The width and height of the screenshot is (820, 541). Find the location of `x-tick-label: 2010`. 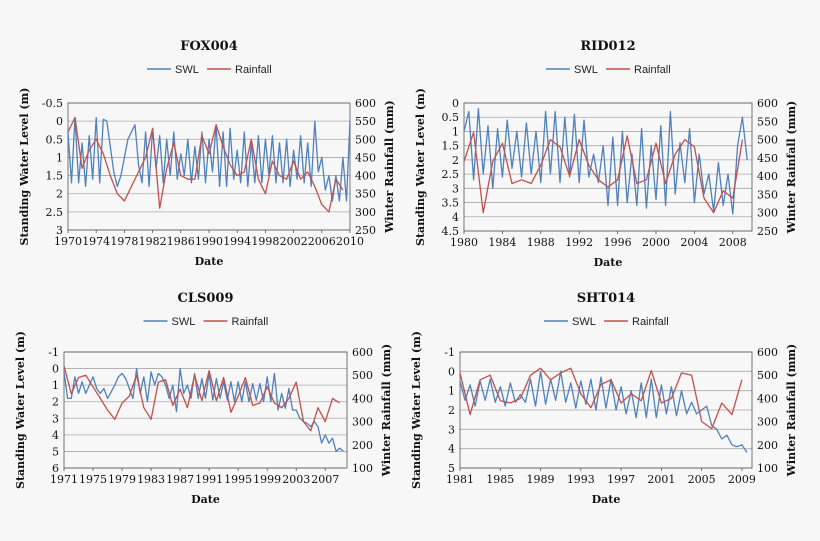

x-tick-label: 2010 is located at coordinates (350, 241).